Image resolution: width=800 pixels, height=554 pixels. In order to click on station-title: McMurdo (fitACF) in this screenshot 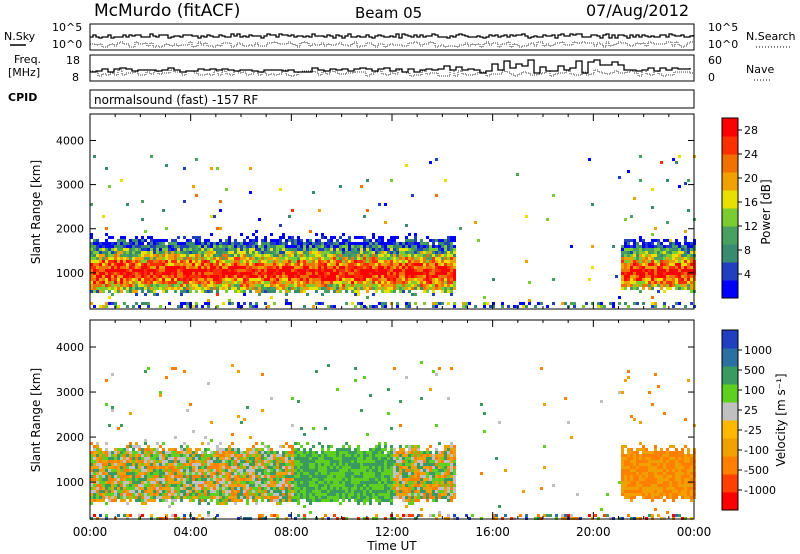, I will do `click(167, 11)`.